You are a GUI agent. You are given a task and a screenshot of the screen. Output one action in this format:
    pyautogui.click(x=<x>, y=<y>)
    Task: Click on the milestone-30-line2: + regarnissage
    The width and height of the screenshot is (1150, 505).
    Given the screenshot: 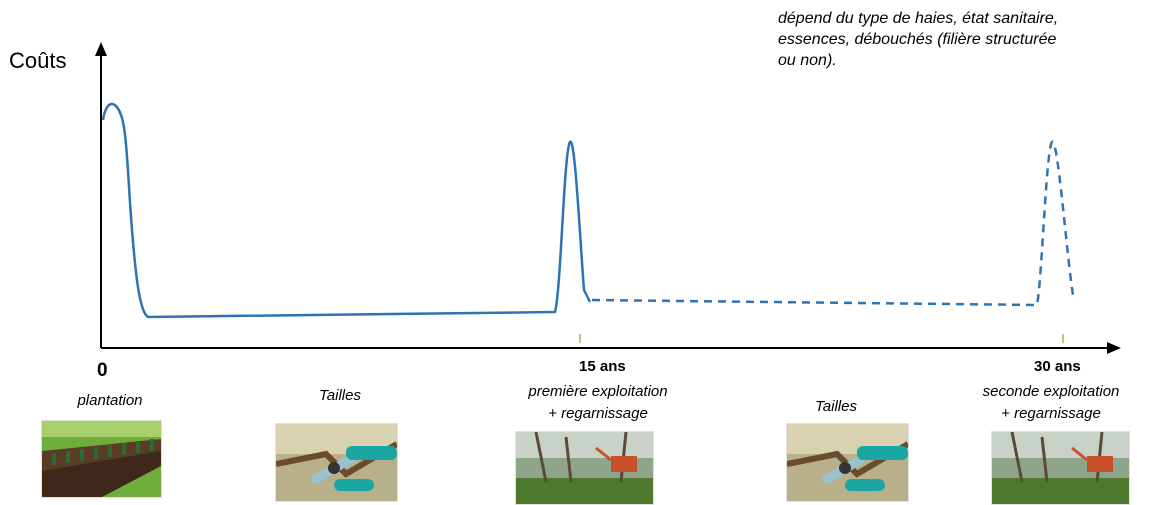 What is the action you would take?
    pyautogui.click(x=1051, y=413)
    